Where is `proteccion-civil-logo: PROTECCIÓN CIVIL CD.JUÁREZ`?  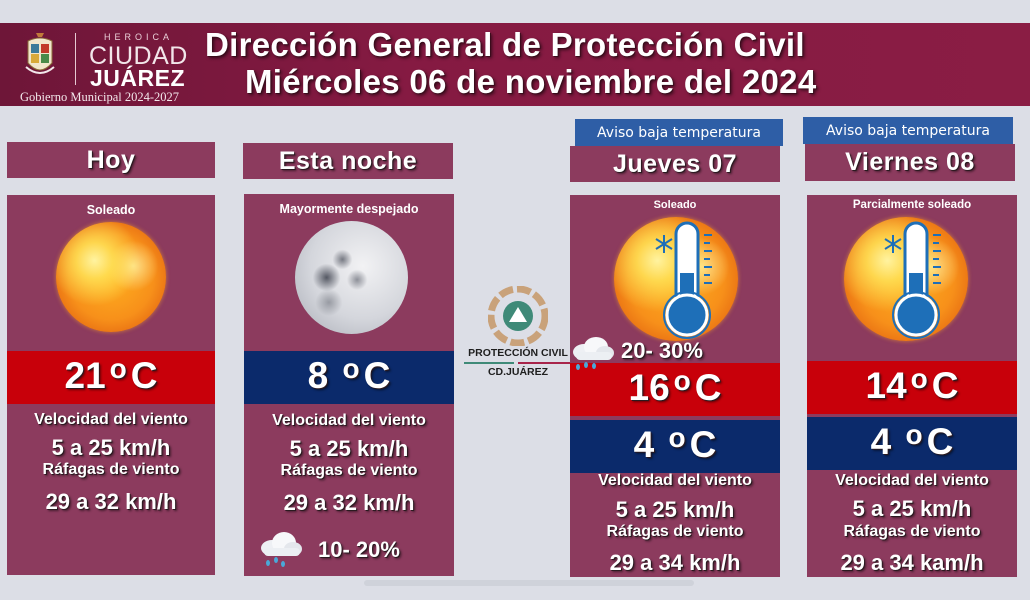
proteccion-civil-logo: PROTECCIÓN CIVIL CD.JUÁREZ is located at coordinates (518, 334).